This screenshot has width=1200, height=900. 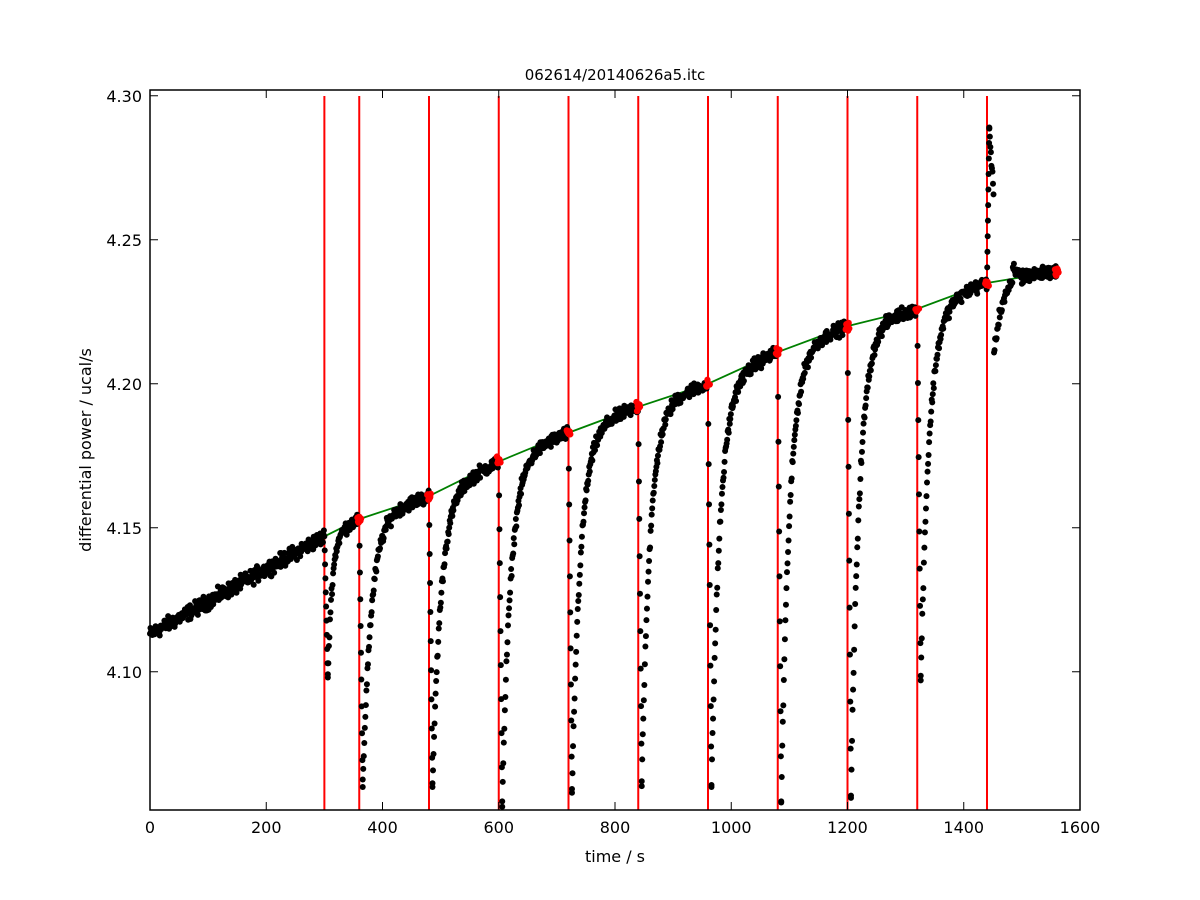 What do you see at coordinates (150, 827) in the screenshot?
I see `x-tick-label: 0` at bounding box center [150, 827].